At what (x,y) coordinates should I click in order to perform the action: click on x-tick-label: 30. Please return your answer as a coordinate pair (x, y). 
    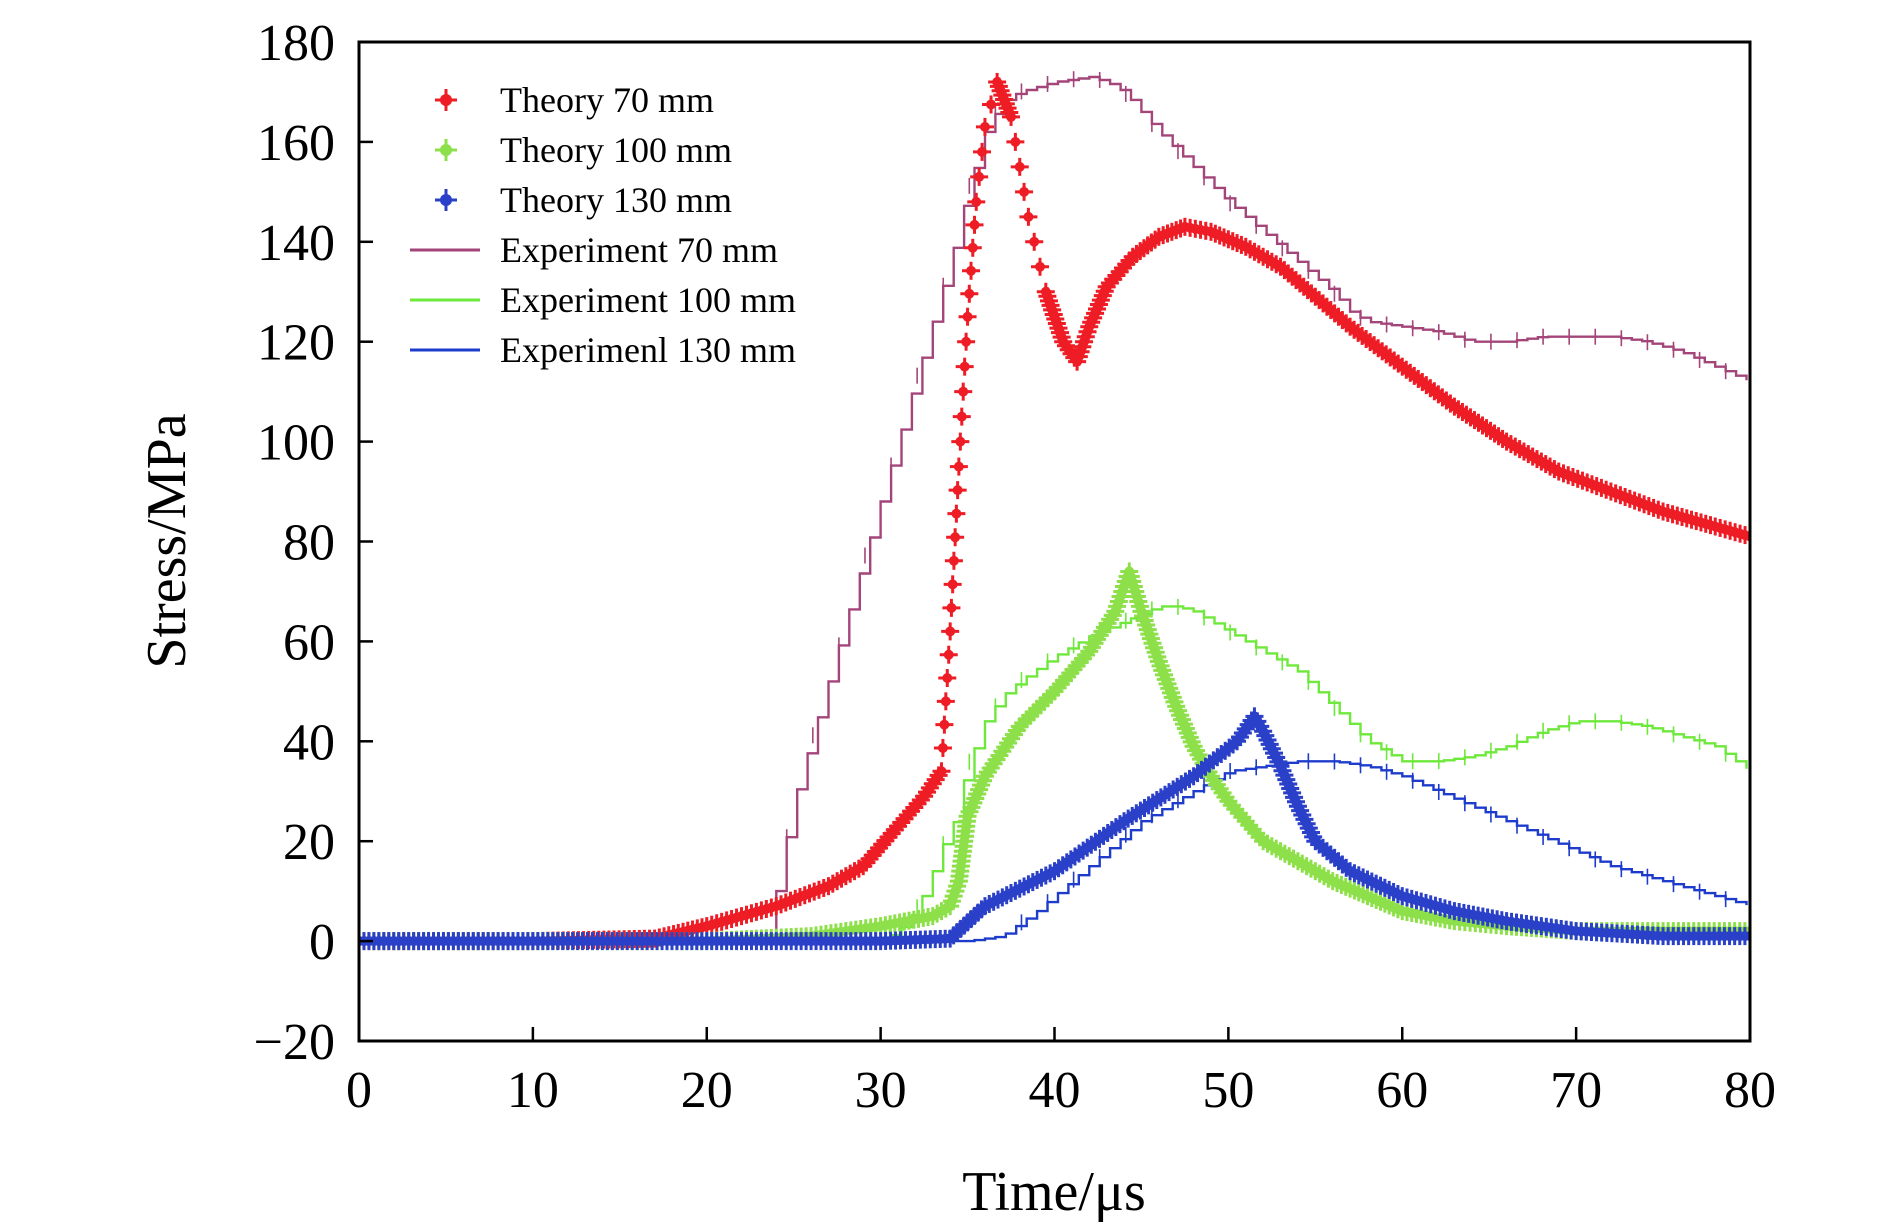
    Looking at the image, I should click on (881, 1090).